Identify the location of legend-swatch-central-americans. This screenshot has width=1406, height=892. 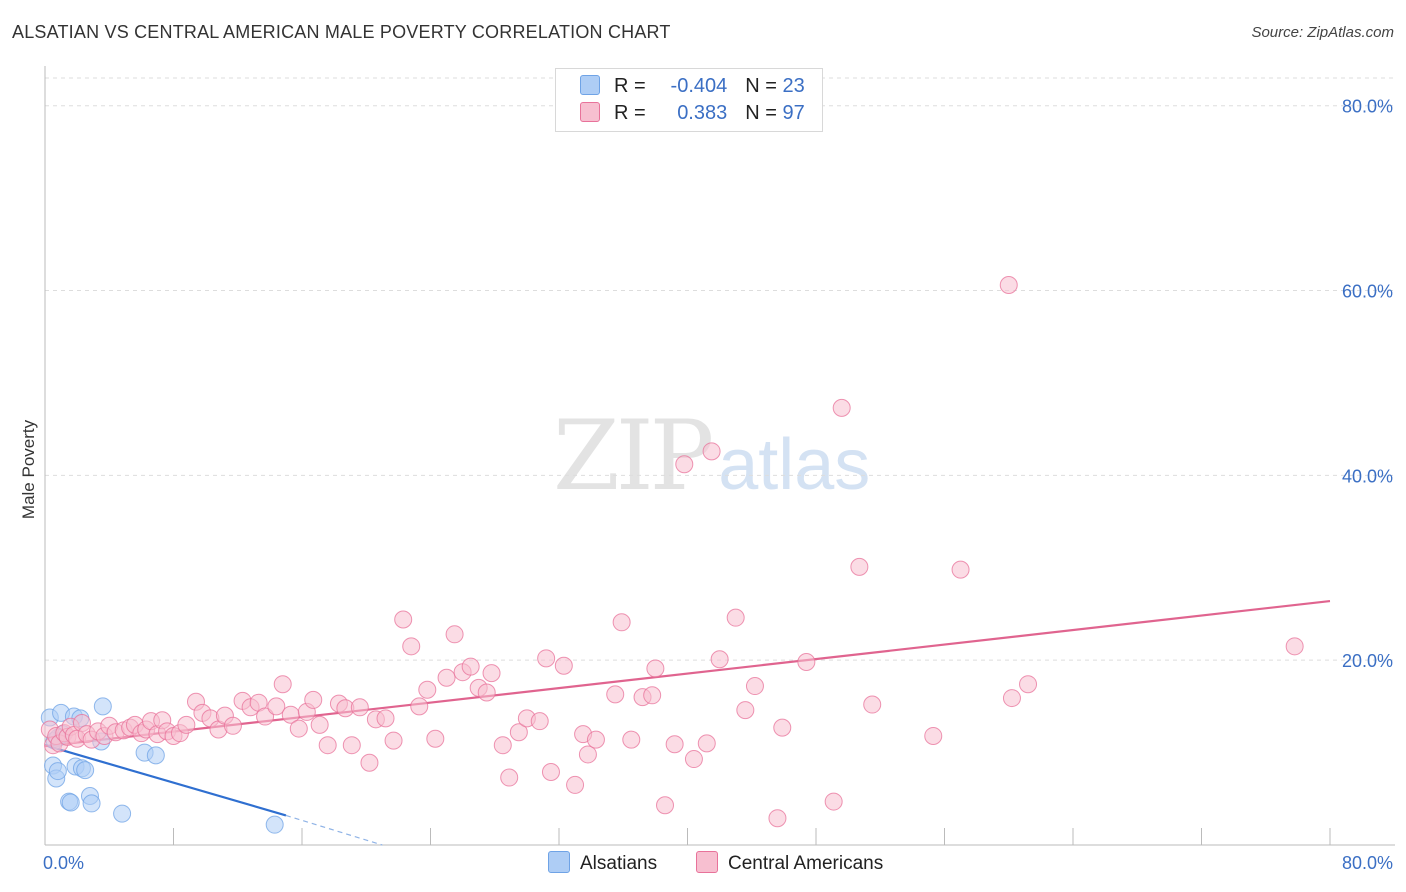
(590, 112).